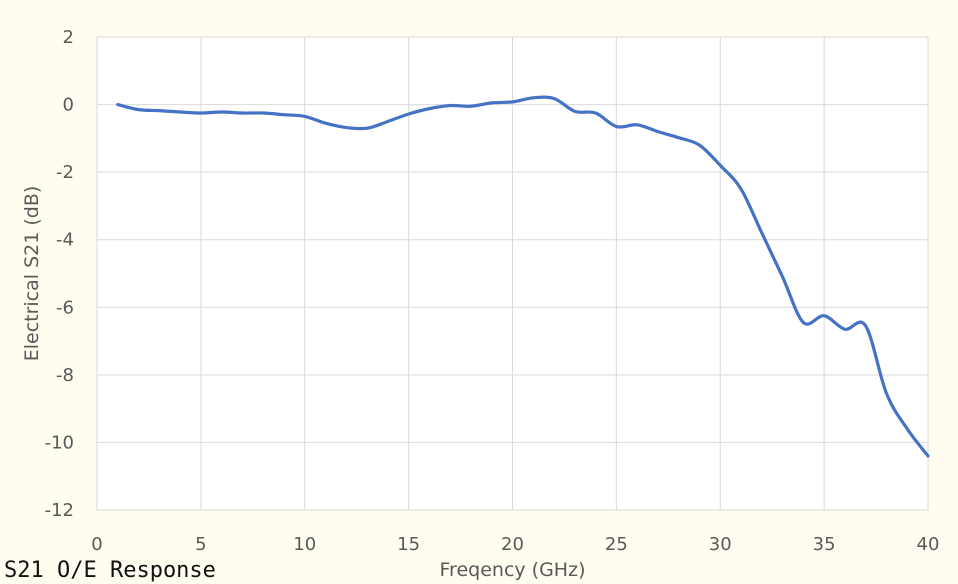  I want to click on y-tick-label: -8, so click(65, 375).